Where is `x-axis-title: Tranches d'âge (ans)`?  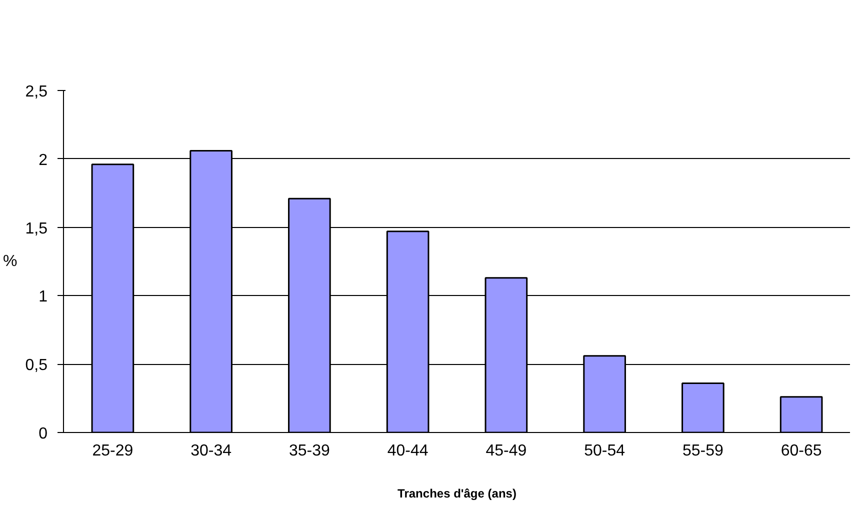
x-axis-title: Tranches d'âge (ans) is located at coordinates (457, 493).